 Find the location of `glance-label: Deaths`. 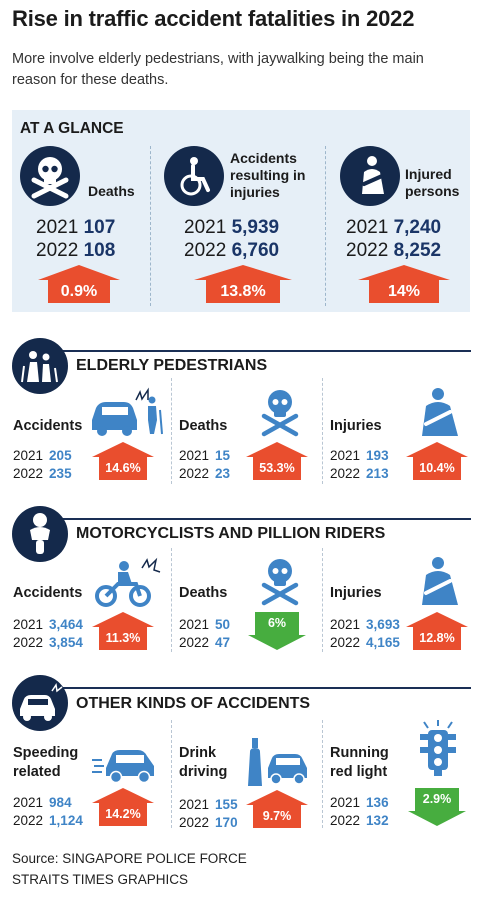

glance-label: Deaths is located at coordinates (111, 191).